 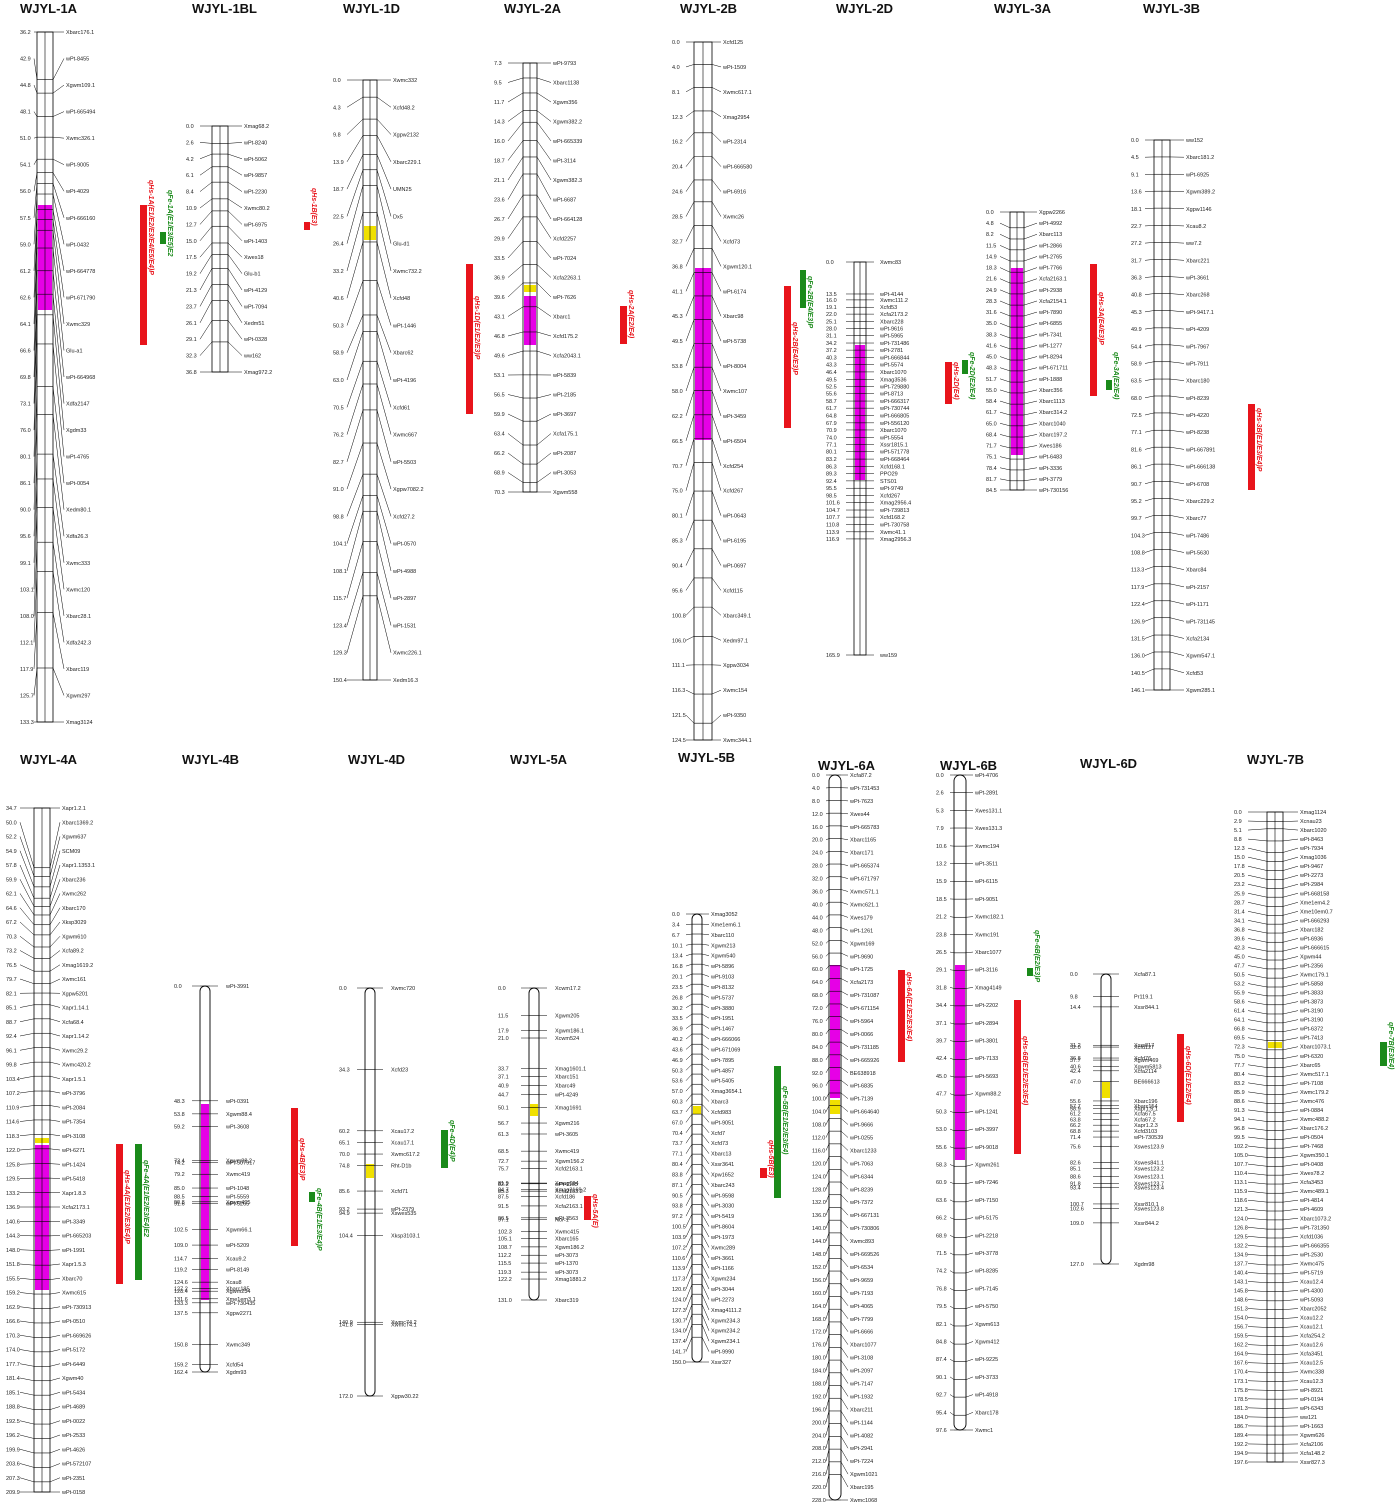 I want to click on qtl-interval-bar, so click(x=777, y=1132).